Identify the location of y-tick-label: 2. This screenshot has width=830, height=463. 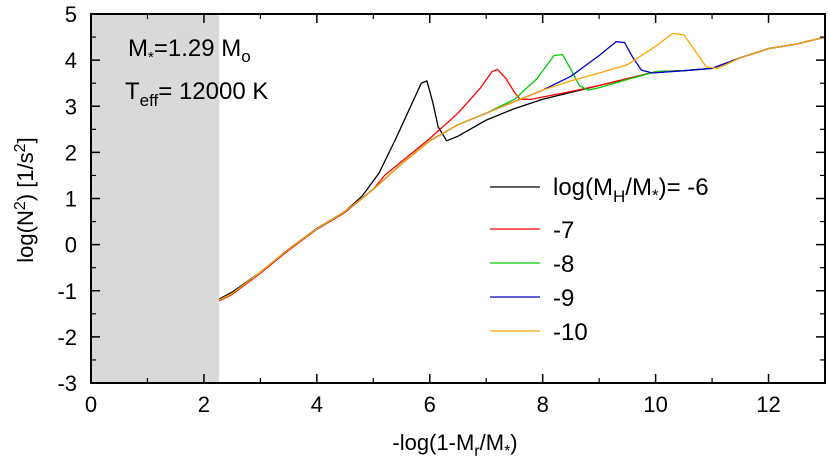
(71, 152).